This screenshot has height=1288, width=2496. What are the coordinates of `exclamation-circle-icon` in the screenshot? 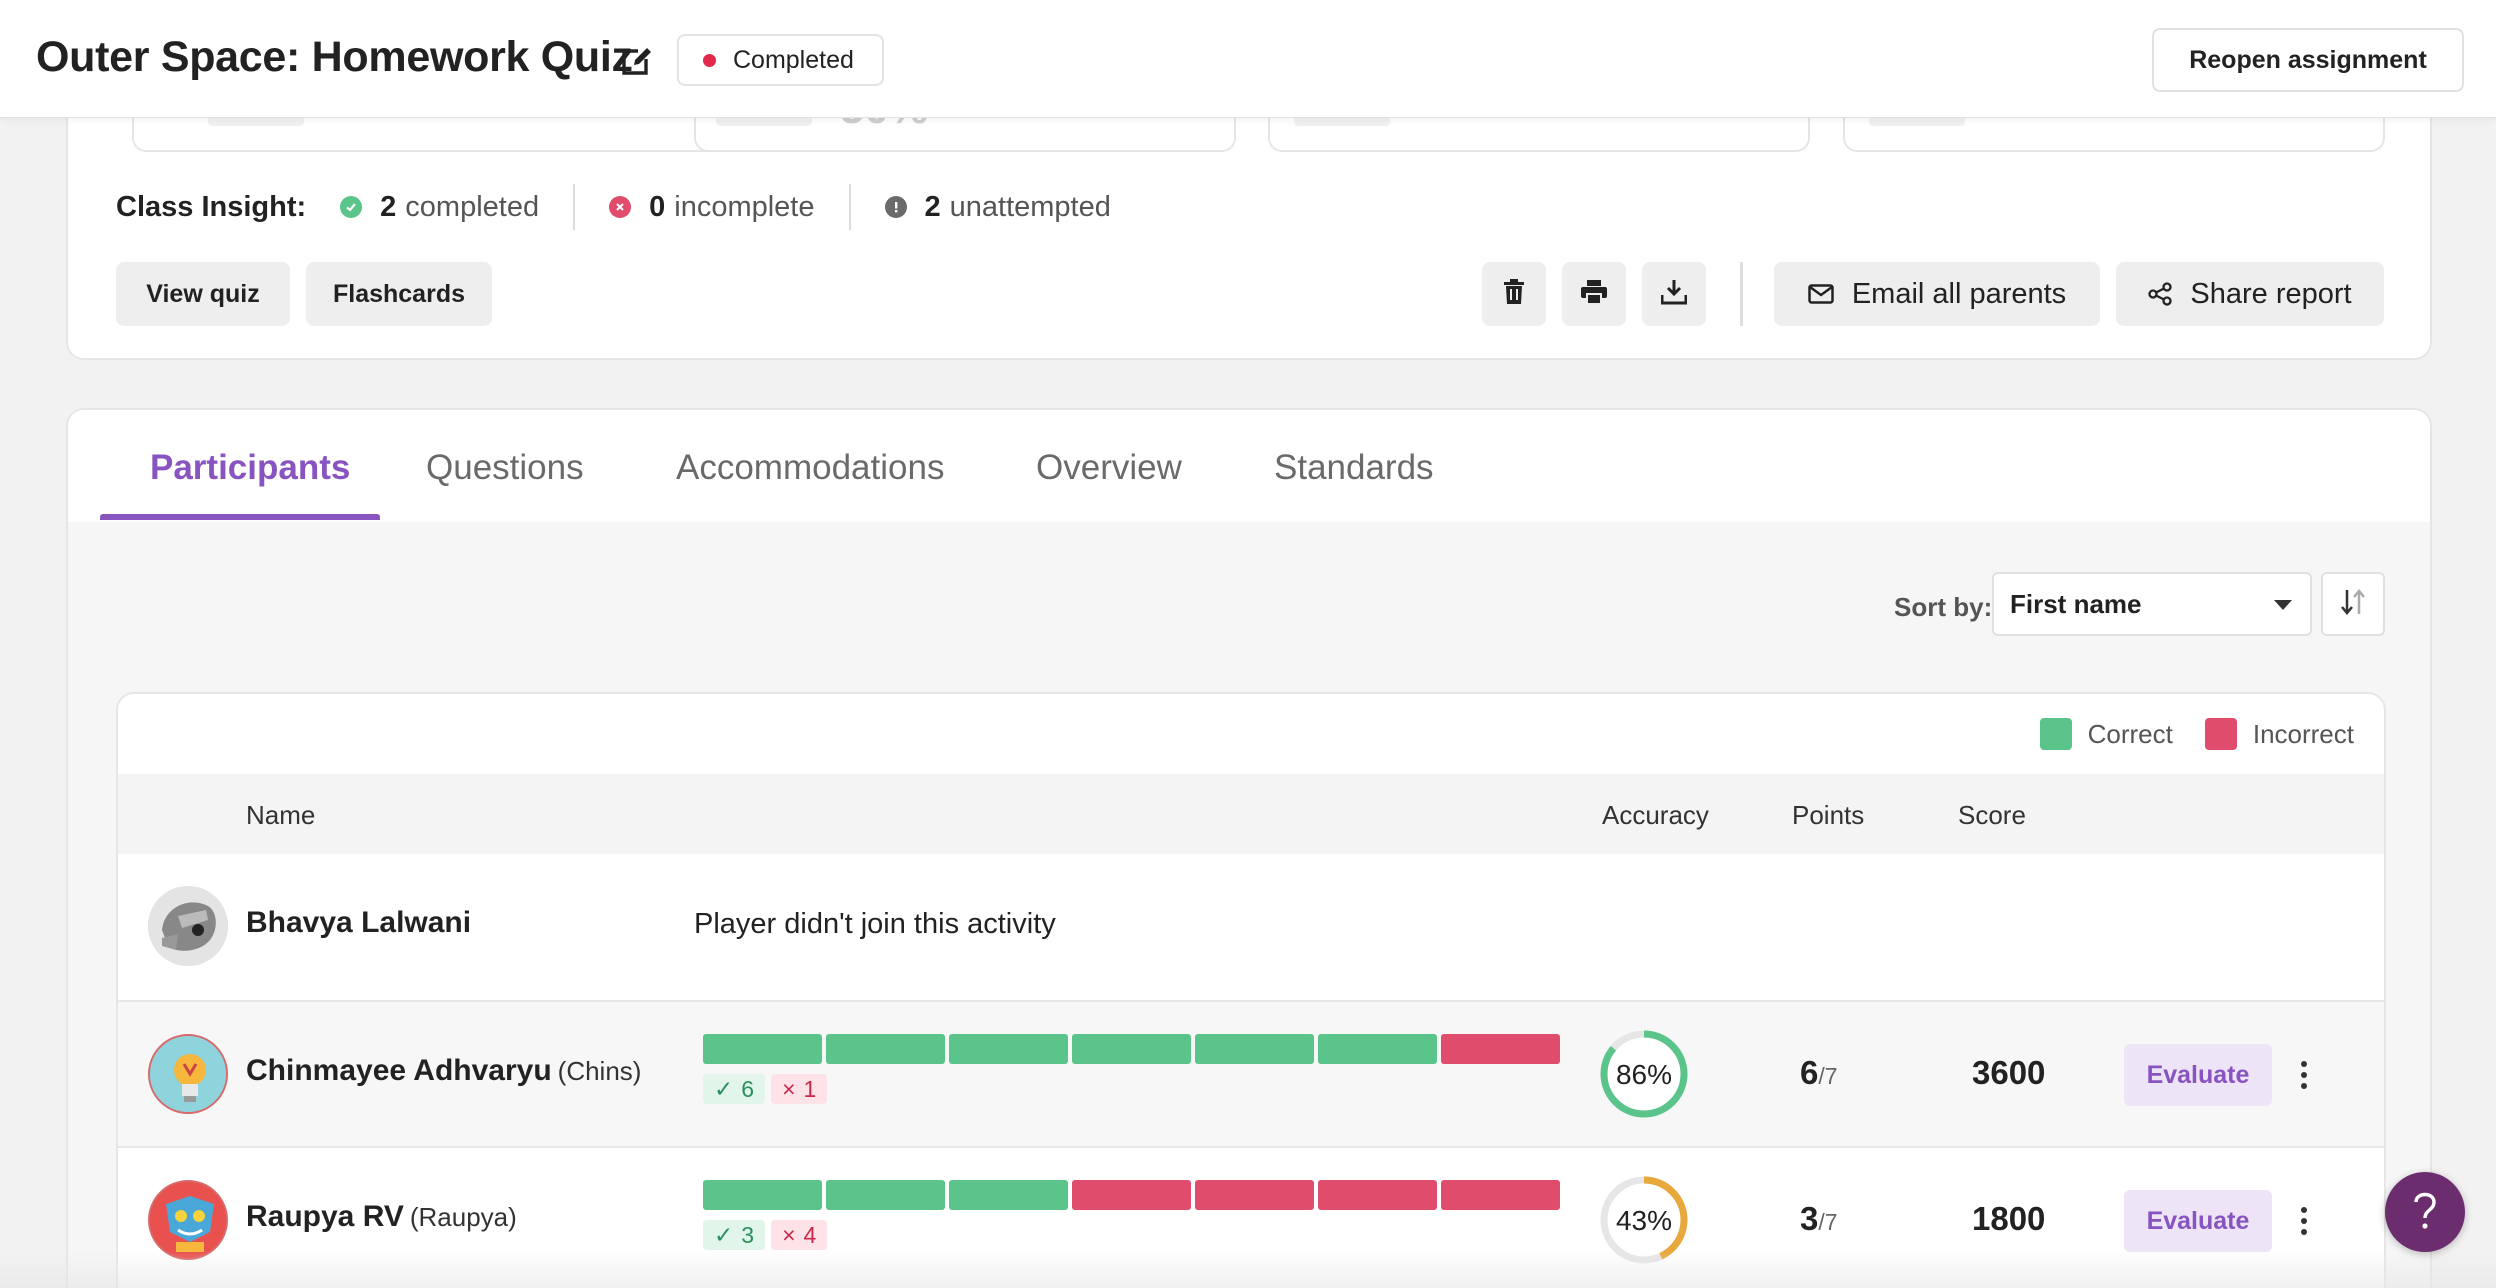 It's located at (895, 207).